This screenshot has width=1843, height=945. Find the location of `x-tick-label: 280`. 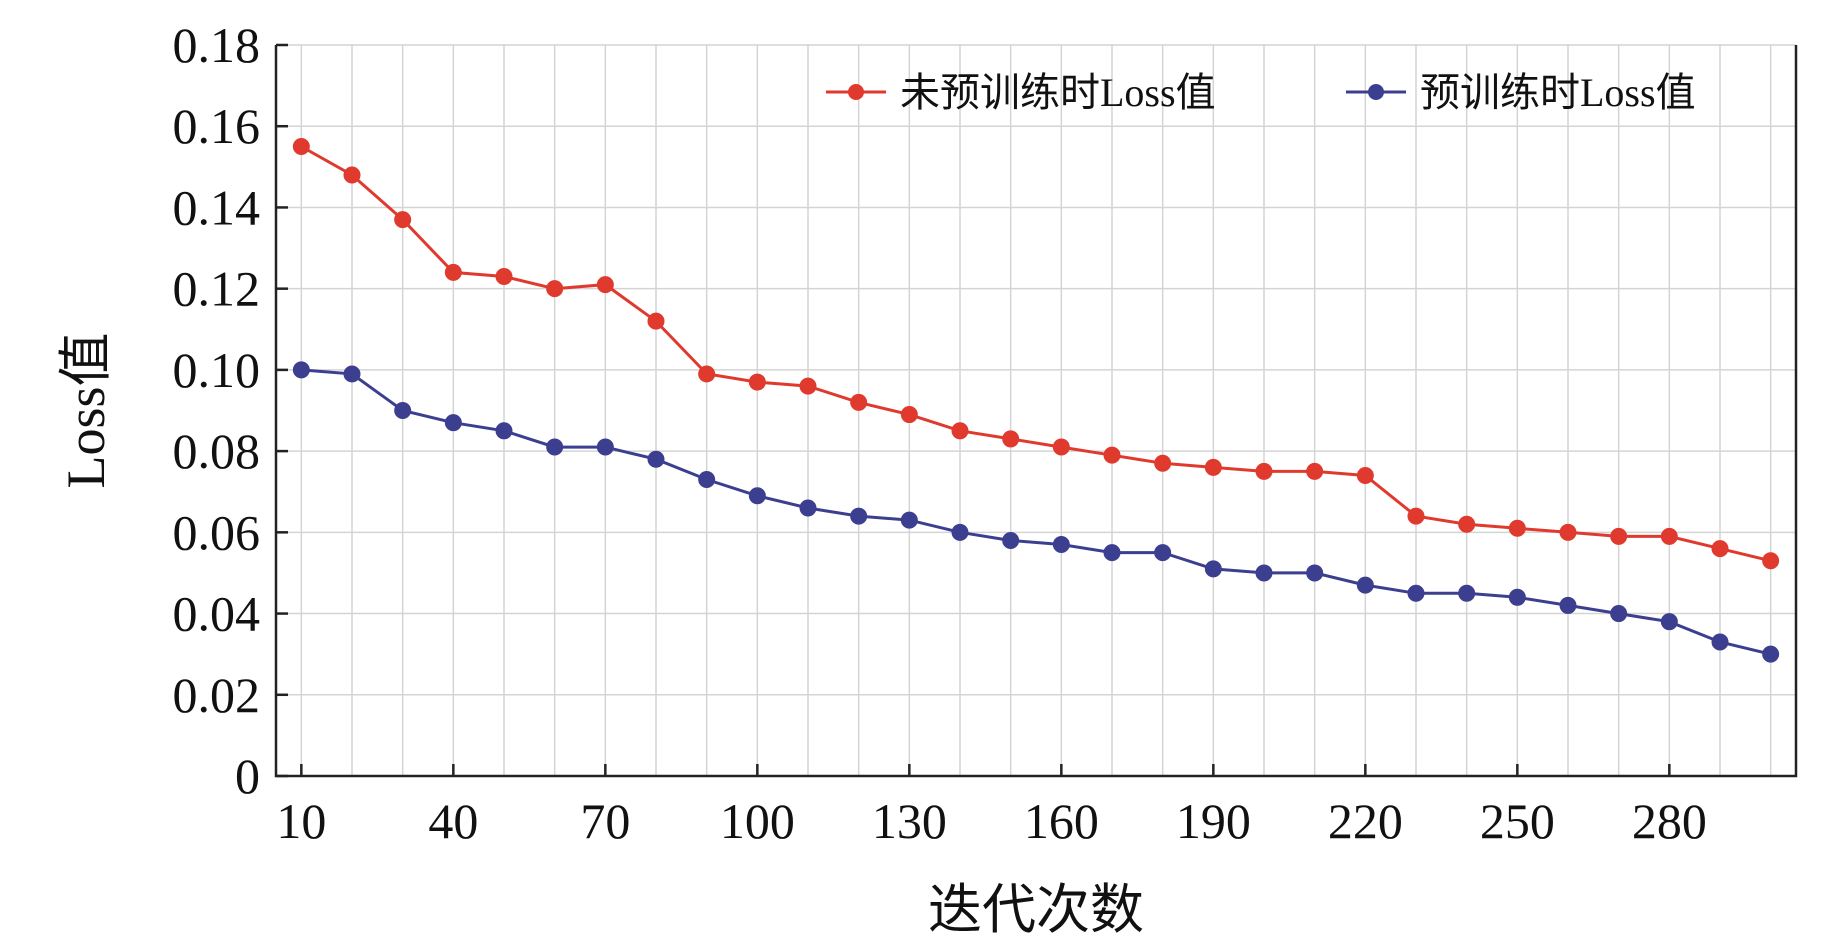

x-tick-label: 280 is located at coordinates (1669, 821).